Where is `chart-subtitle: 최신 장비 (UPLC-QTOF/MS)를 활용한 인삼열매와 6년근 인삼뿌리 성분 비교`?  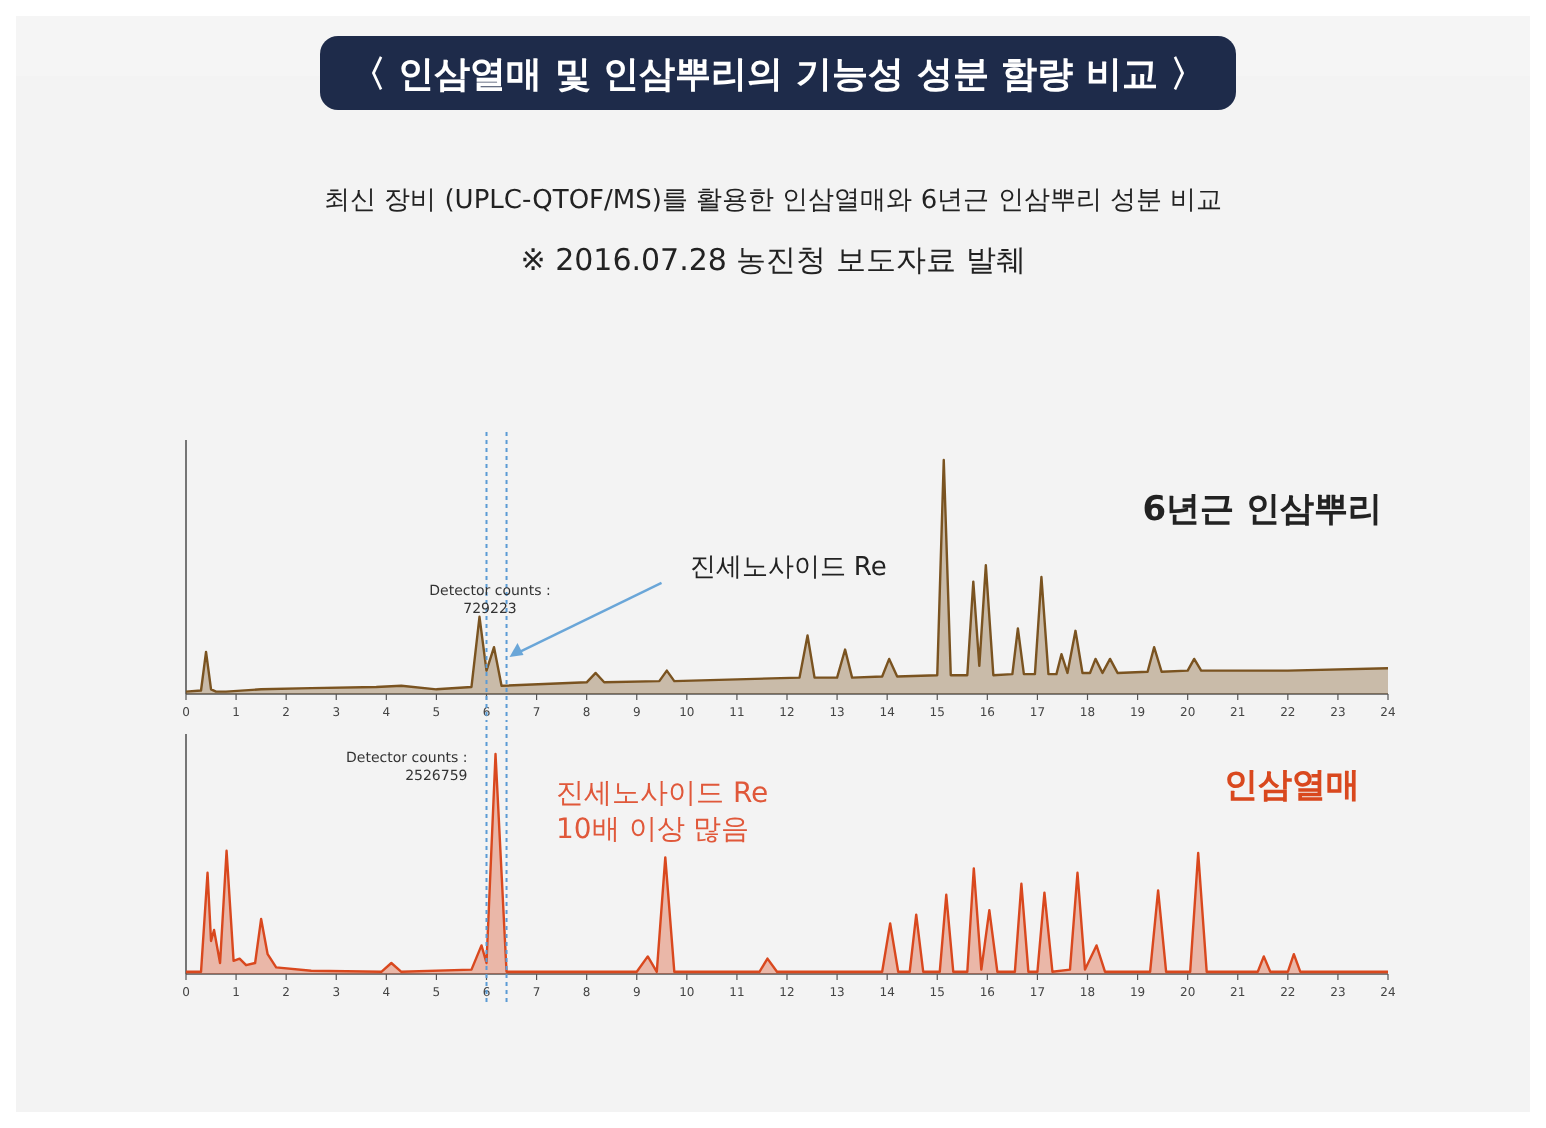
chart-subtitle: 최신 장비 (UPLC-QTOF/MS)를 활용한 인삼열매와 6년근 인삼뿌리 성분 비교 is located at coordinates (773, 201).